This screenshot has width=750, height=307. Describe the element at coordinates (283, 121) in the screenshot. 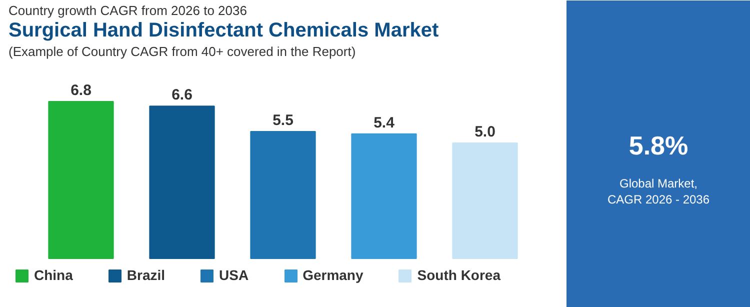

I see `data-label: 5.5` at that location.